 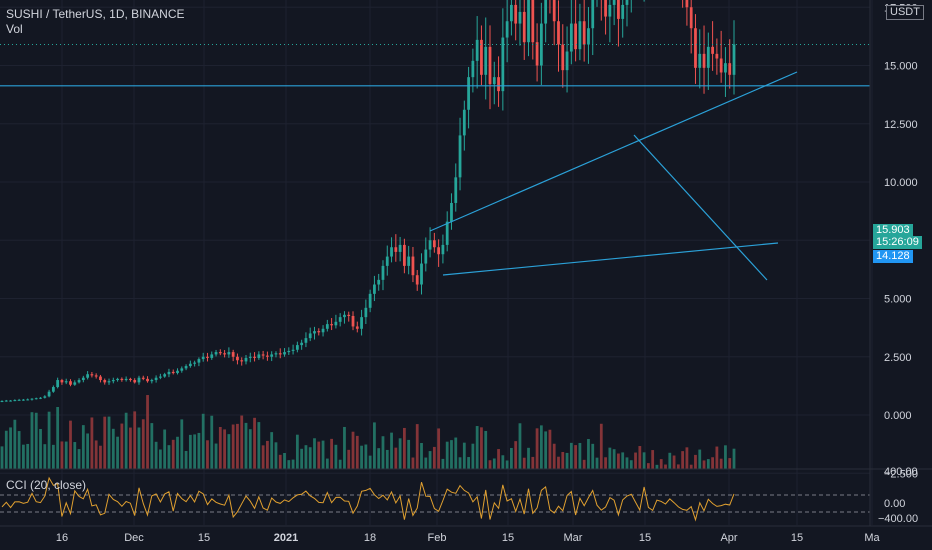 What do you see at coordinates (901, 472) in the screenshot?
I see `cci-tick-label: 400.00` at bounding box center [901, 472].